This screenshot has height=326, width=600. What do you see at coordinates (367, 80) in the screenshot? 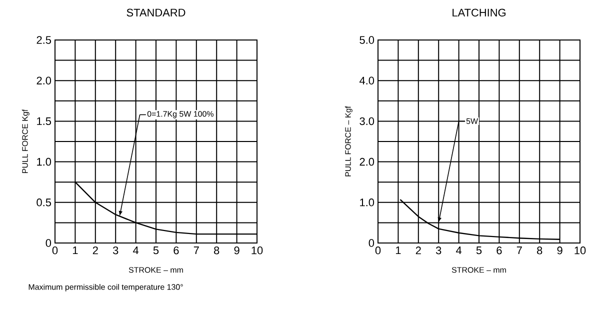
I see `y-tick-label: 4.0` at bounding box center [367, 80].